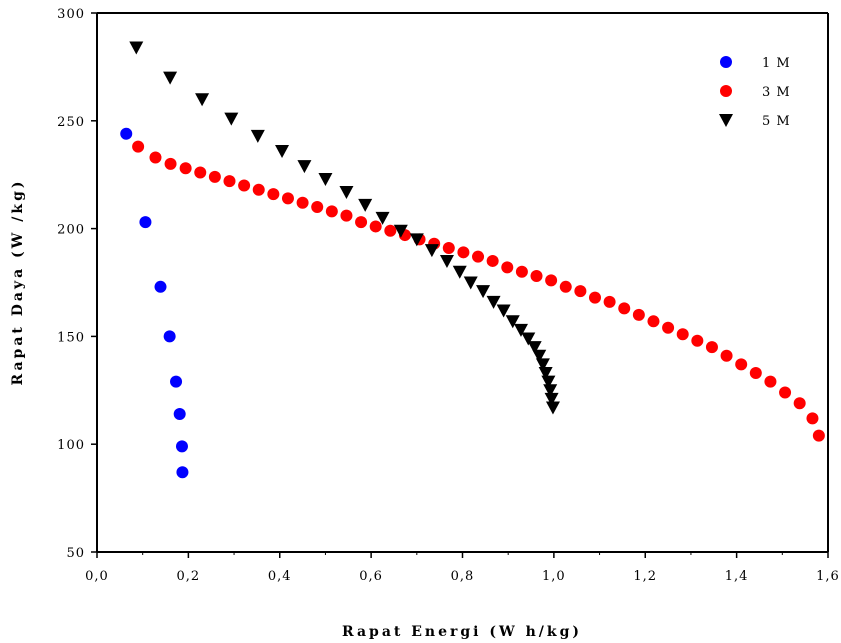 The width and height of the screenshot is (841, 643). What do you see at coordinates (776, 63) in the screenshot?
I see `legend-label: 1 M` at bounding box center [776, 63].